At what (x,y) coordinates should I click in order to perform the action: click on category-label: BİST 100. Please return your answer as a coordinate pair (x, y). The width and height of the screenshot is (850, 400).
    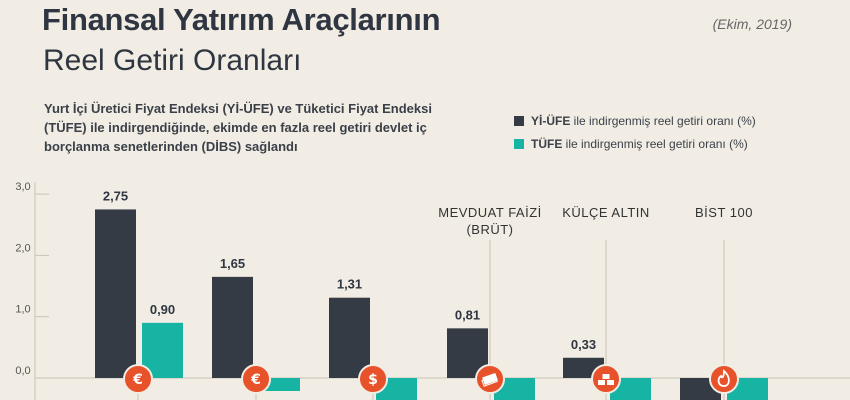
    Looking at the image, I should click on (724, 212).